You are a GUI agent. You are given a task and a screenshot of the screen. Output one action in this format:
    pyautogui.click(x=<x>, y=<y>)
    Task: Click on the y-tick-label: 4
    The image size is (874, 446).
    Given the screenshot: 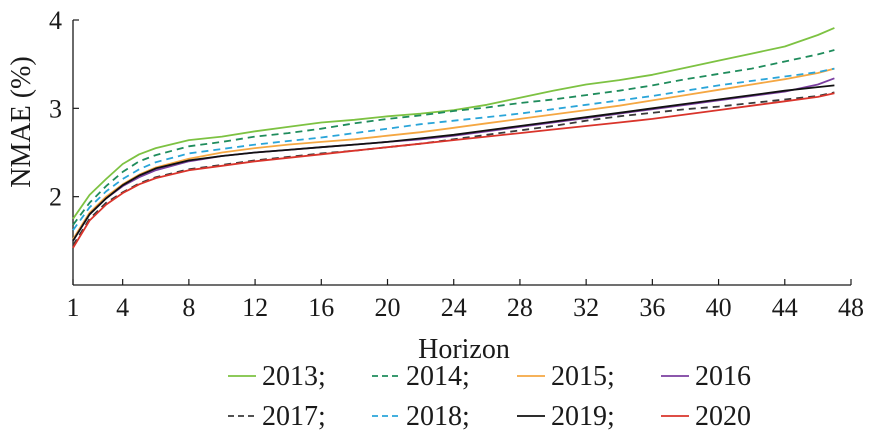 What is the action you would take?
    pyautogui.click(x=55, y=20)
    